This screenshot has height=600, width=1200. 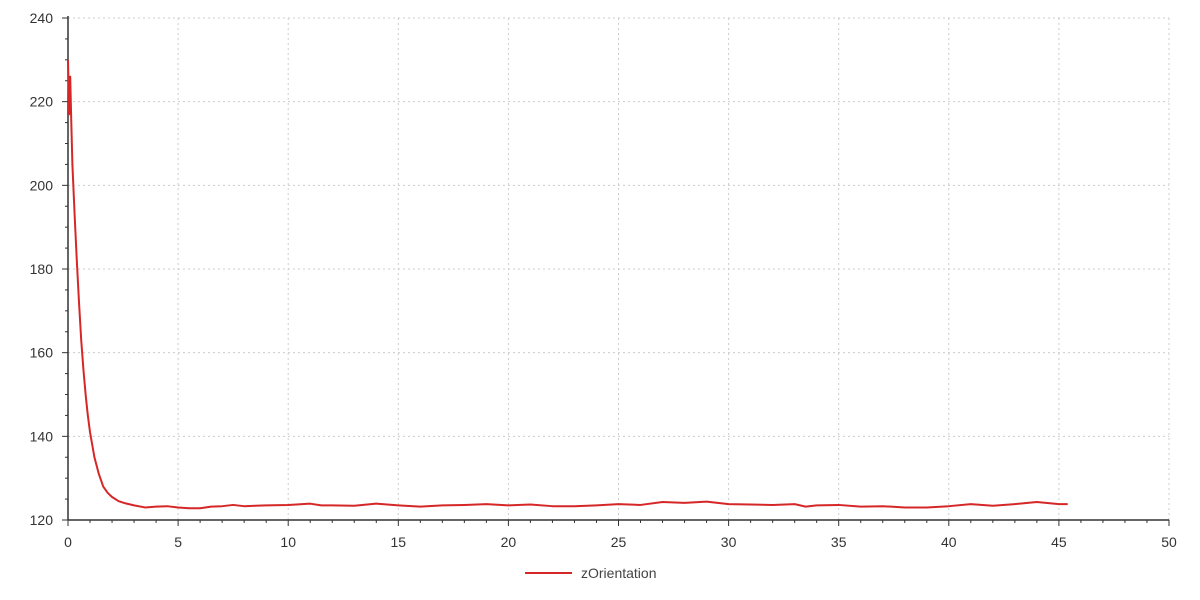 I want to click on x-tick-label: 45, so click(x=1059, y=542).